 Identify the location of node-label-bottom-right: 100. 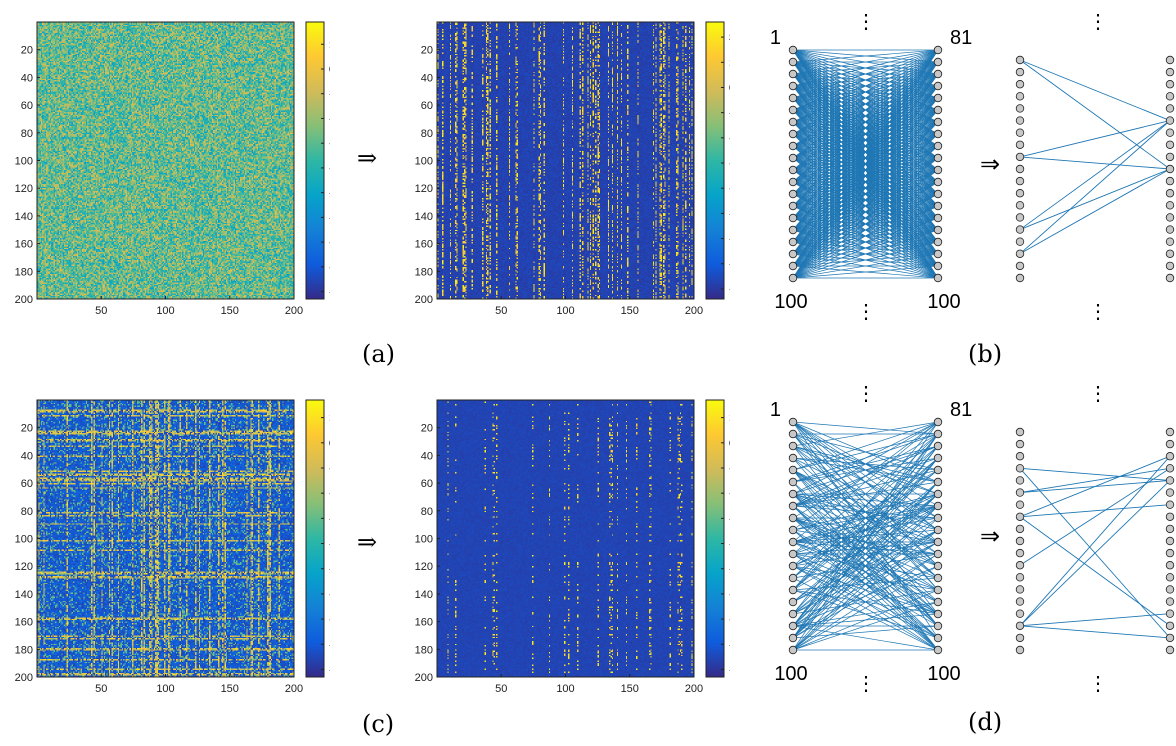
(943, 302).